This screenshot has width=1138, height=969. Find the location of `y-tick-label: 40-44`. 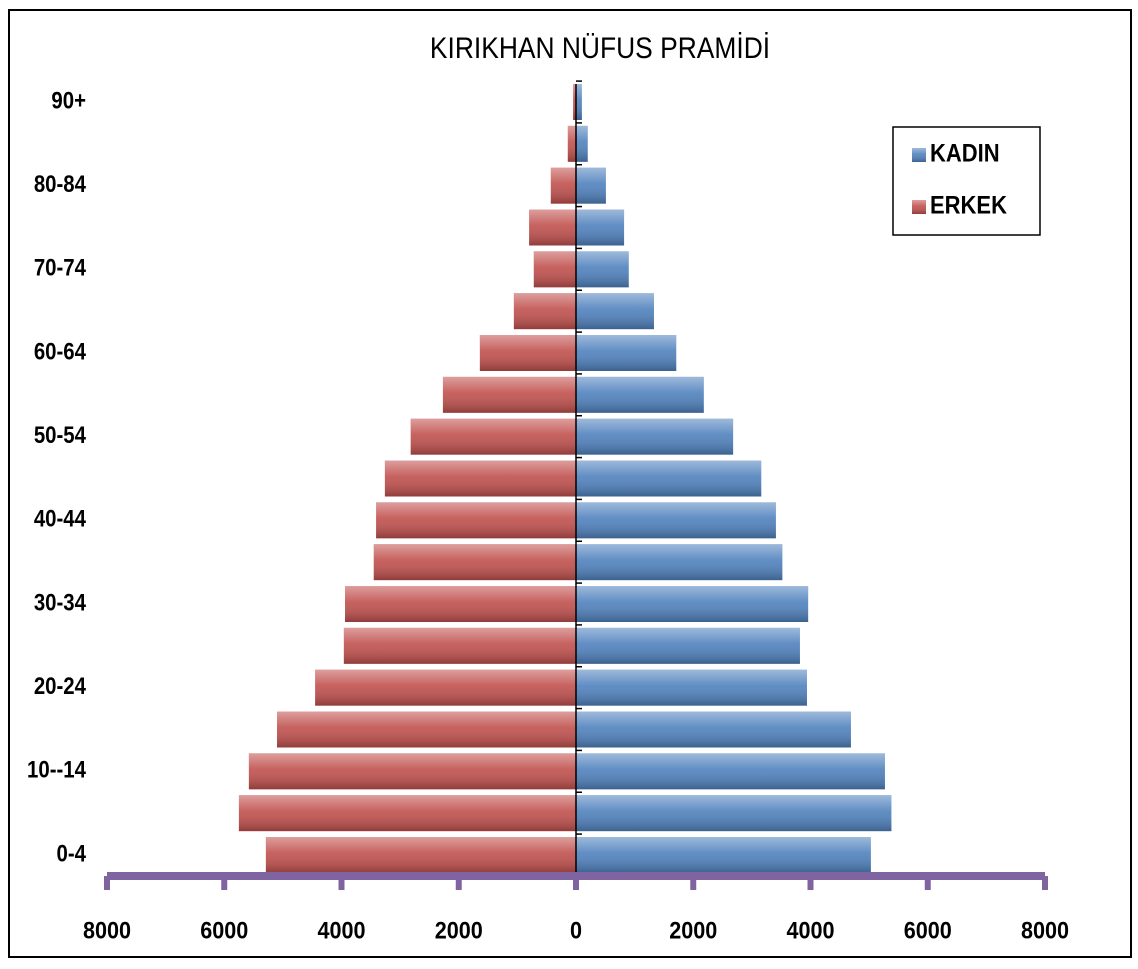

y-tick-label: 40-44 is located at coordinates (60, 518).